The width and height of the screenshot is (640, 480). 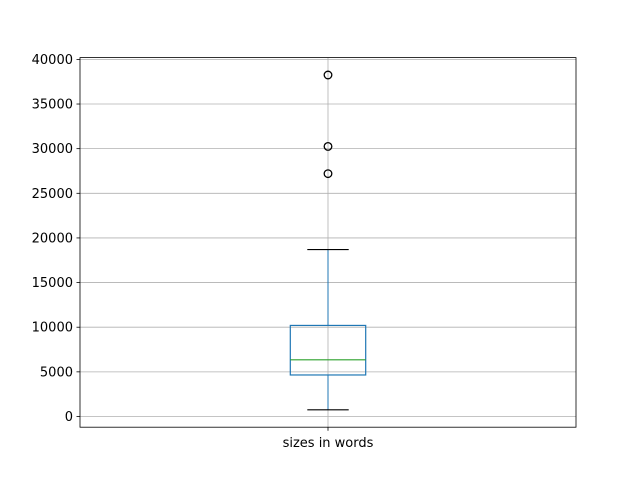 What do you see at coordinates (52, 60) in the screenshot?
I see `y-tick-label: 40000` at bounding box center [52, 60].